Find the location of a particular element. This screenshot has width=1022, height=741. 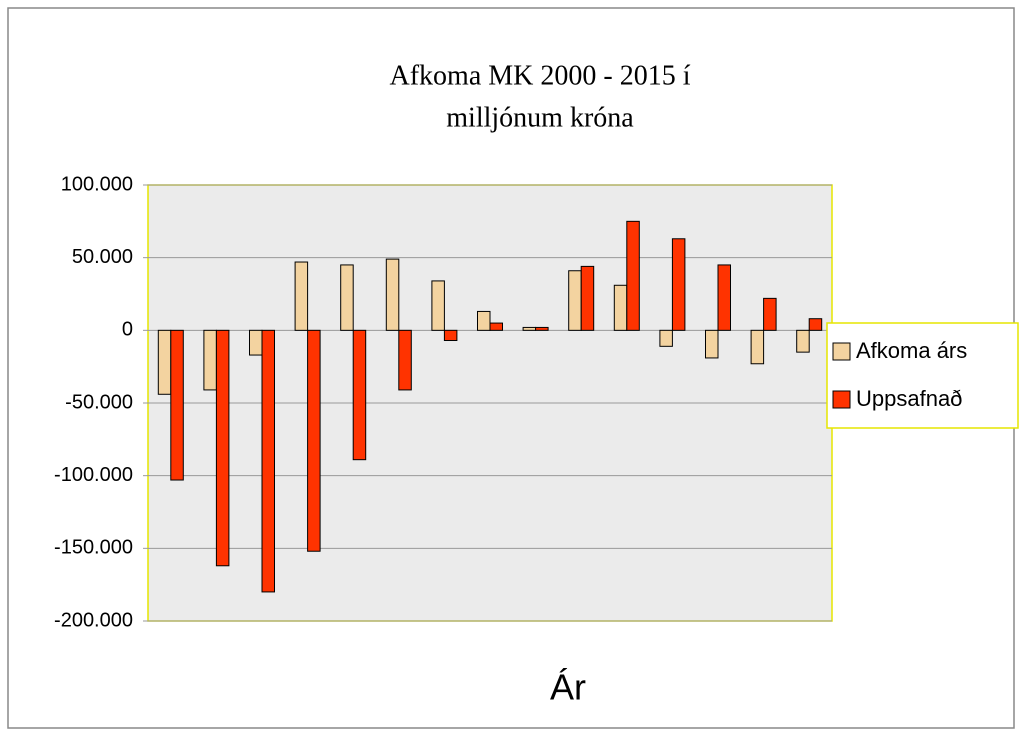

y-tick-label: -150.000 is located at coordinates (93, 548).